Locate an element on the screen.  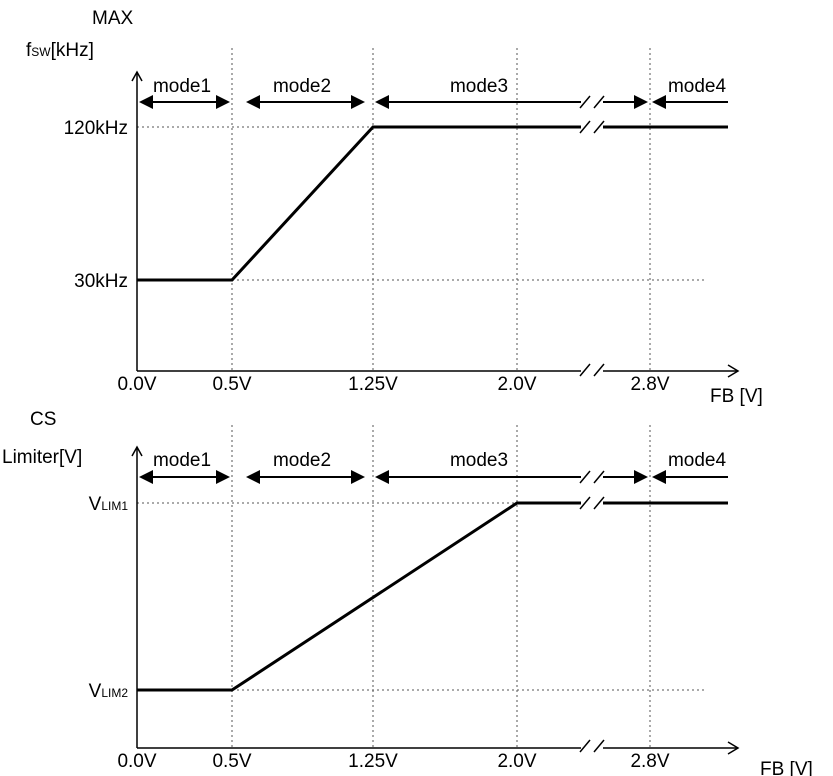
y-tick-label-1-main: 120kHz is located at coordinates (96, 128).